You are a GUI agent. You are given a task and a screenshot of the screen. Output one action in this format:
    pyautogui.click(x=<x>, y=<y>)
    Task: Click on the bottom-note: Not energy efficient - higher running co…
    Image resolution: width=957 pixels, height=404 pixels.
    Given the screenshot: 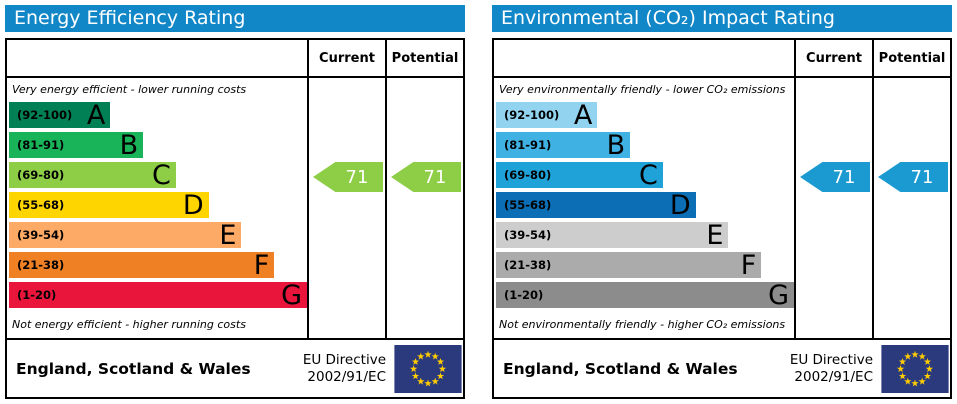 What is the action you would take?
    pyautogui.click(x=129, y=324)
    